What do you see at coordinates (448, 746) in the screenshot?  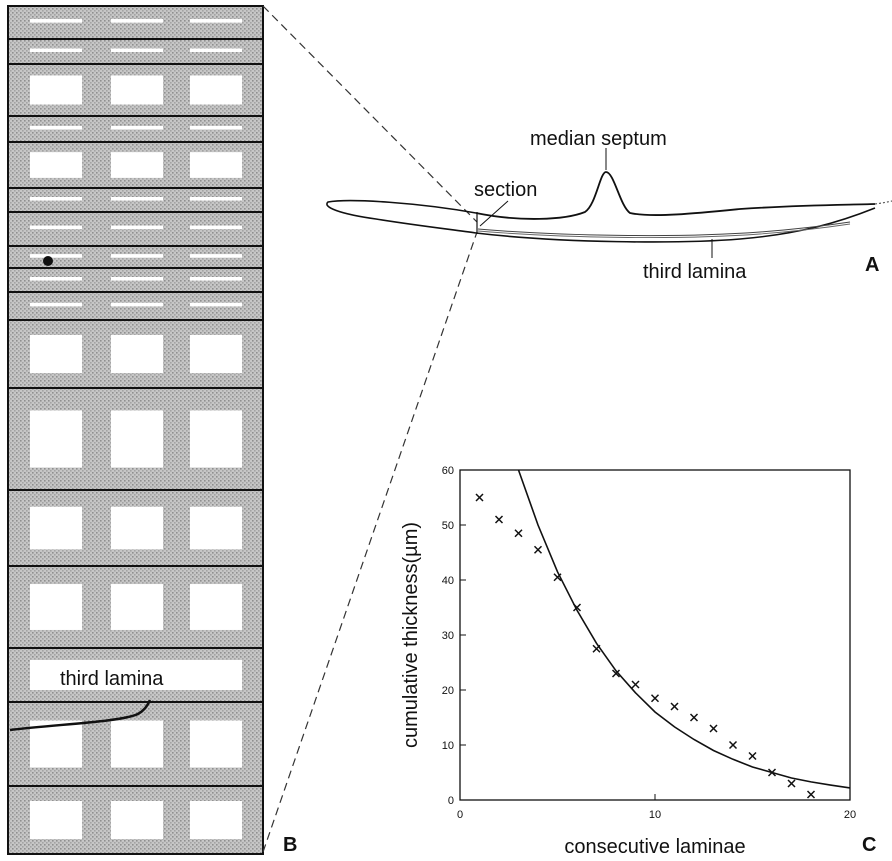 I see `y-tick-label: 10` at bounding box center [448, 746].